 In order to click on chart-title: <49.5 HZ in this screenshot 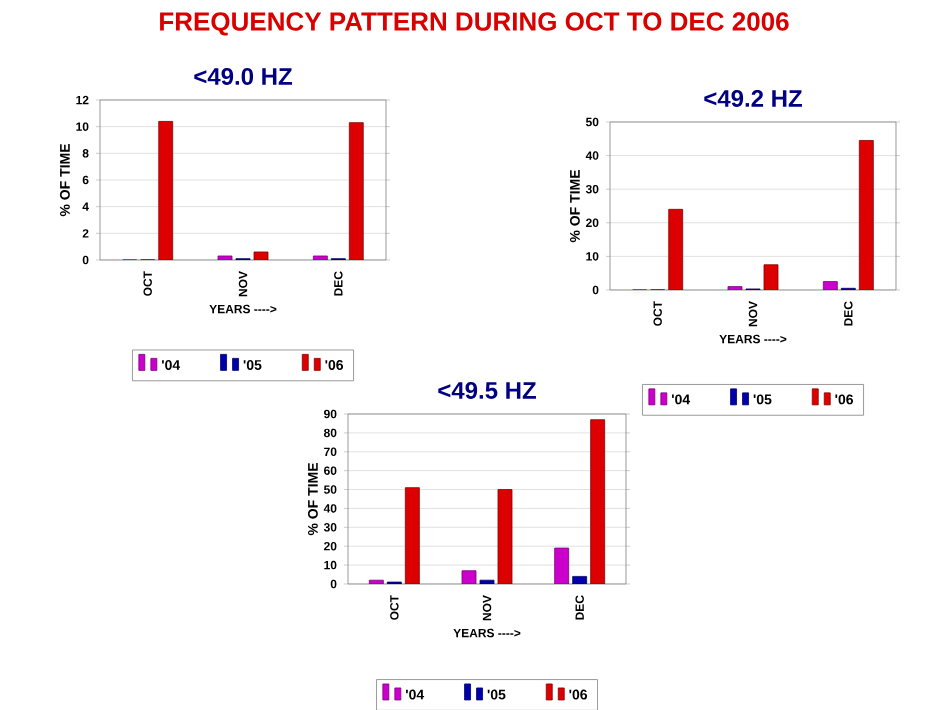, I will do `click(487, 390)`.